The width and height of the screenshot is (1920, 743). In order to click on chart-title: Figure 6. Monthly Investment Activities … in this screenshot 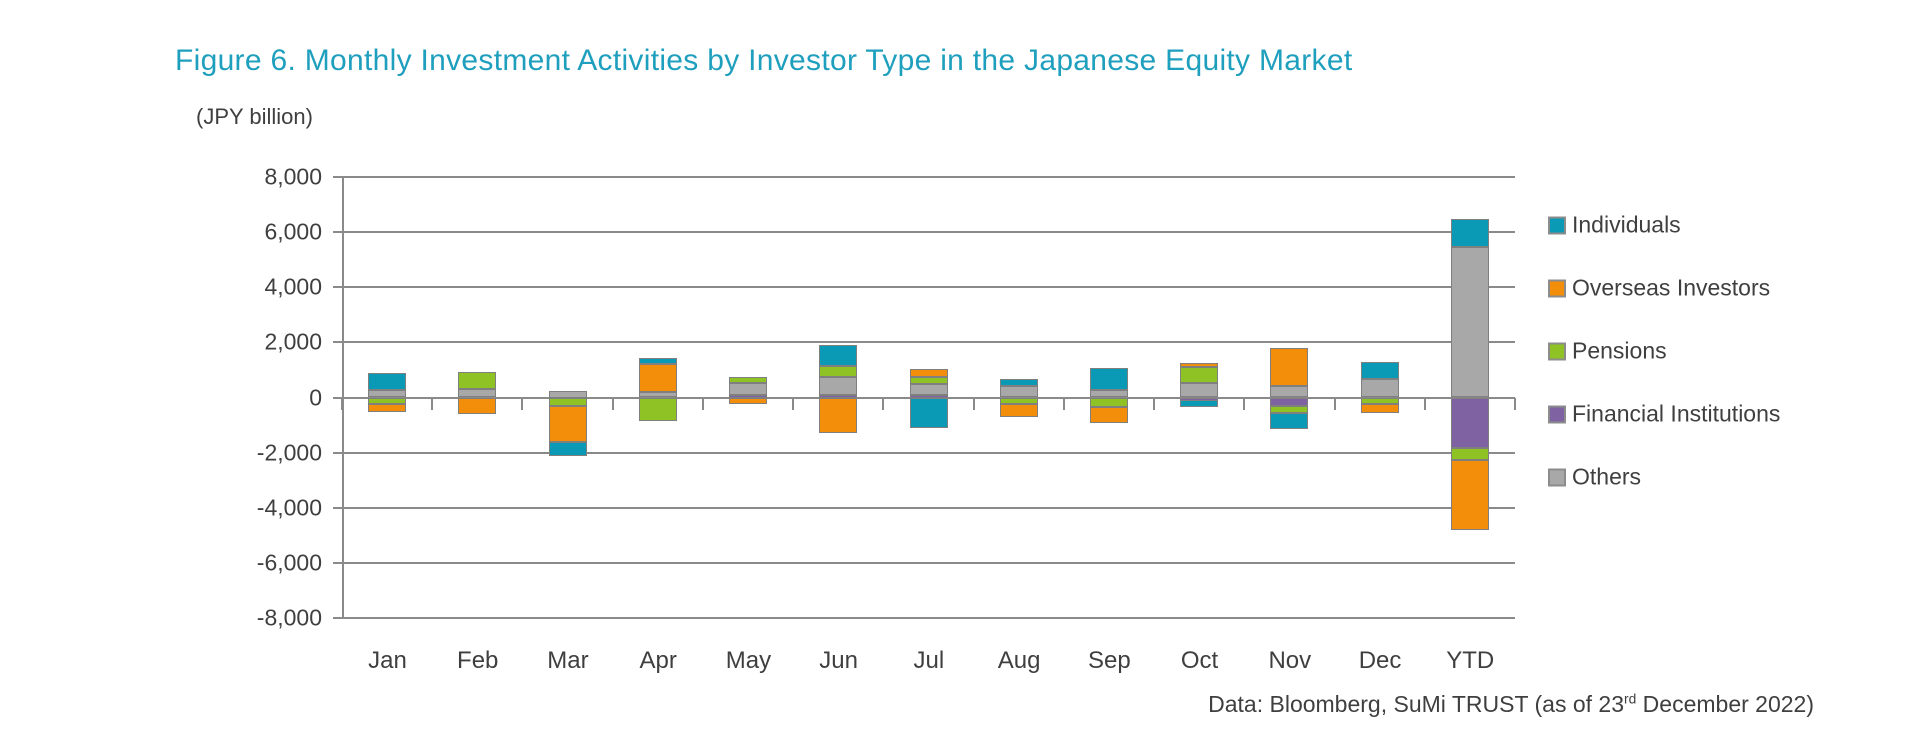, I will do `click(764, 60)`.